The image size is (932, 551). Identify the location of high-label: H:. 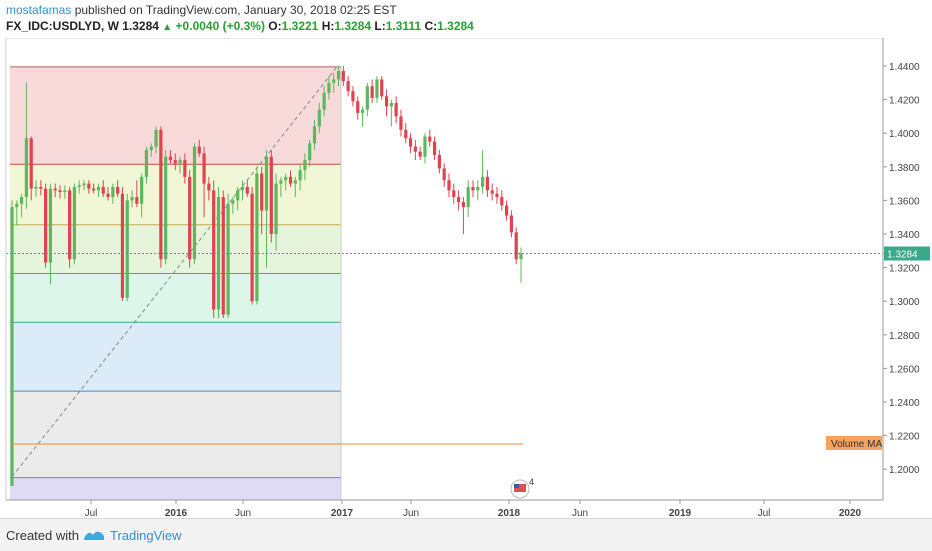
(328, 26).